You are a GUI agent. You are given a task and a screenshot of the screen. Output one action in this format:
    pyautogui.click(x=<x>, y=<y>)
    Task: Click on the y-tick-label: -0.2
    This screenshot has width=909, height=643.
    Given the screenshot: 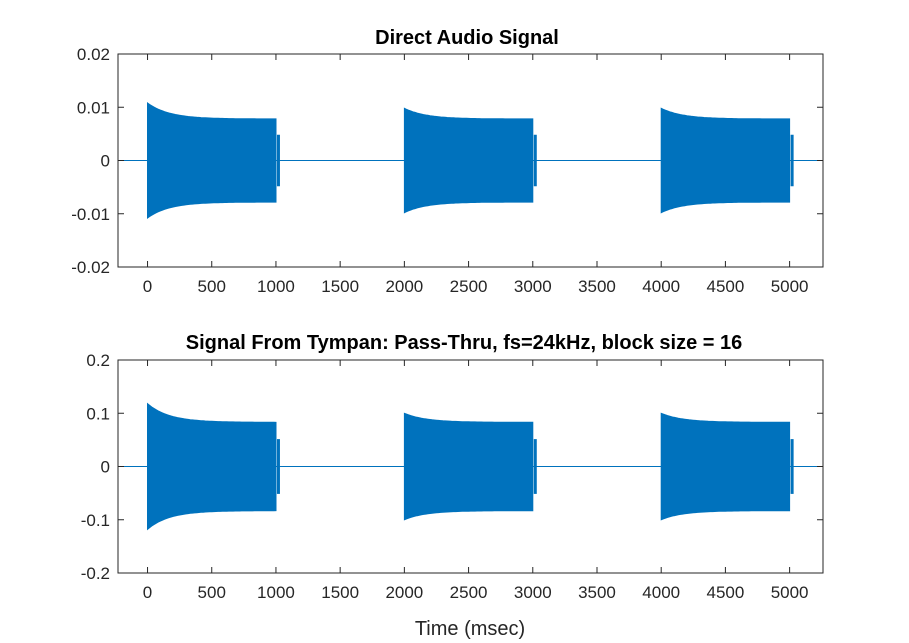 What is the action you would take?
    pyautogui.click(x=95, y=573)
    